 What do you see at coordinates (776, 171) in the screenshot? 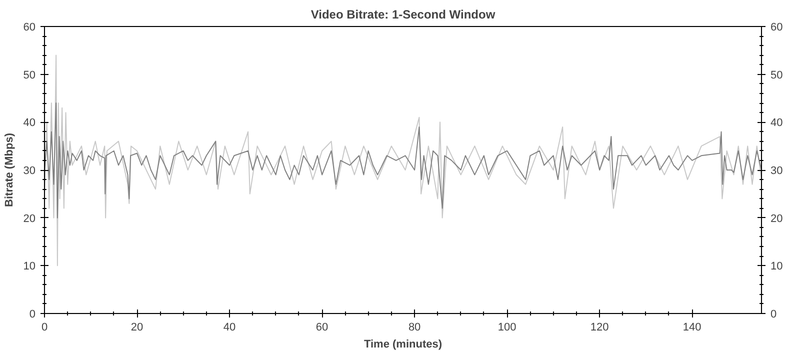
I see `y2-tick-label: 30` at bounding box center [776, 171].